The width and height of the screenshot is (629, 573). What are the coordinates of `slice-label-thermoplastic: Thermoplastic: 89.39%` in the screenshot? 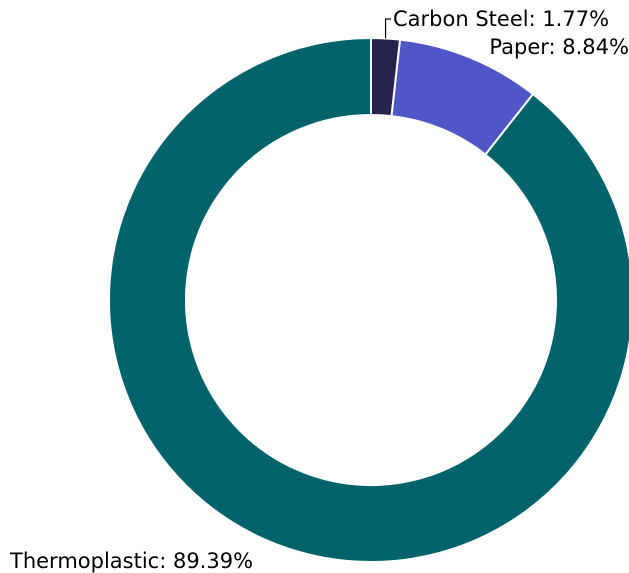 It's located at (131, 561).